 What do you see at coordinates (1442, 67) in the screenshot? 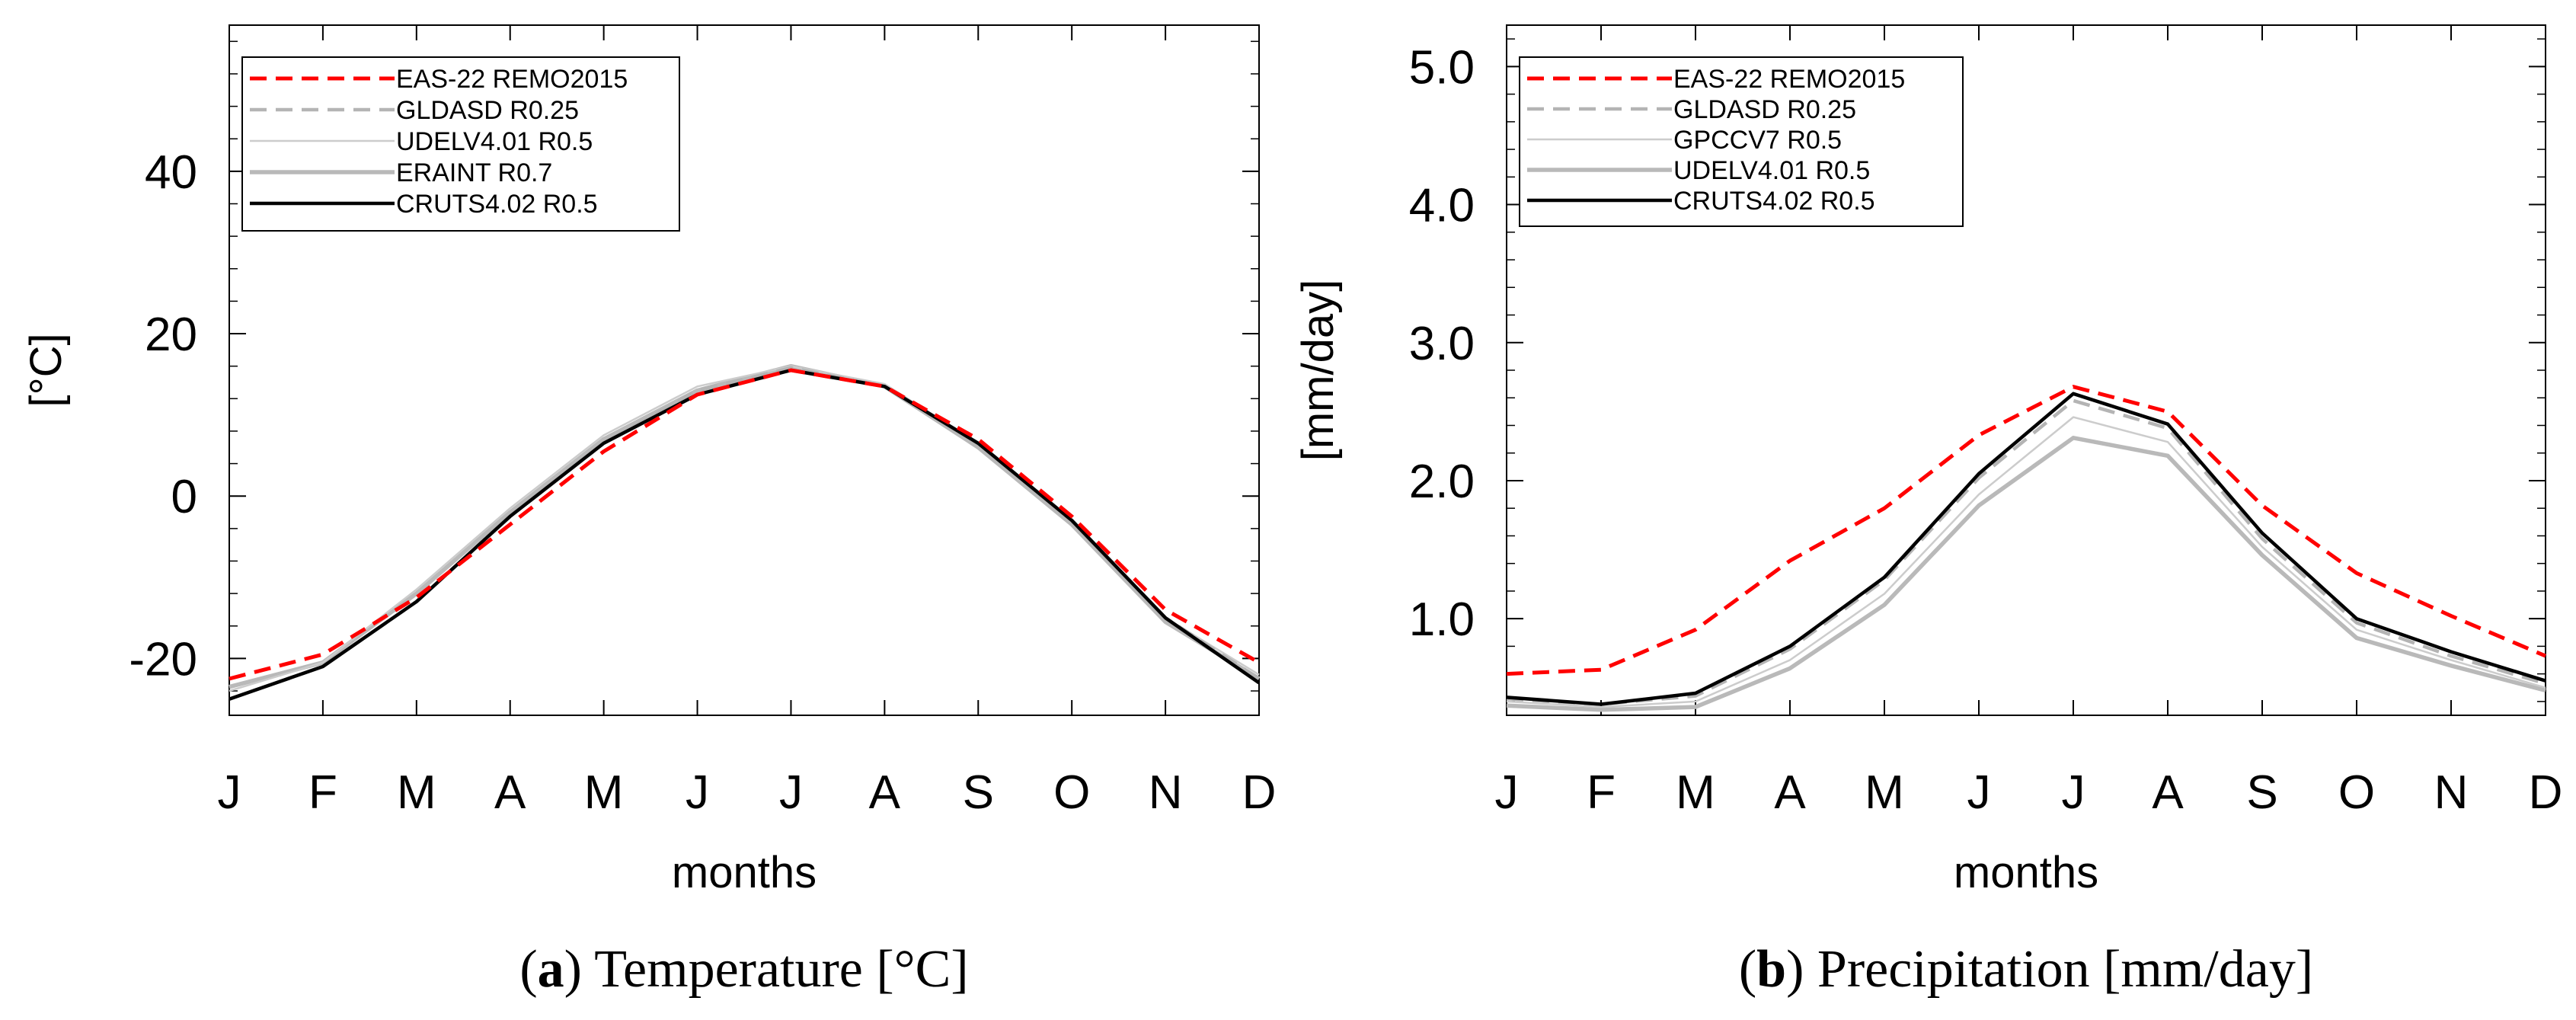
I see `y-tick-label: 5.0` at bounding box center [1442, 67].